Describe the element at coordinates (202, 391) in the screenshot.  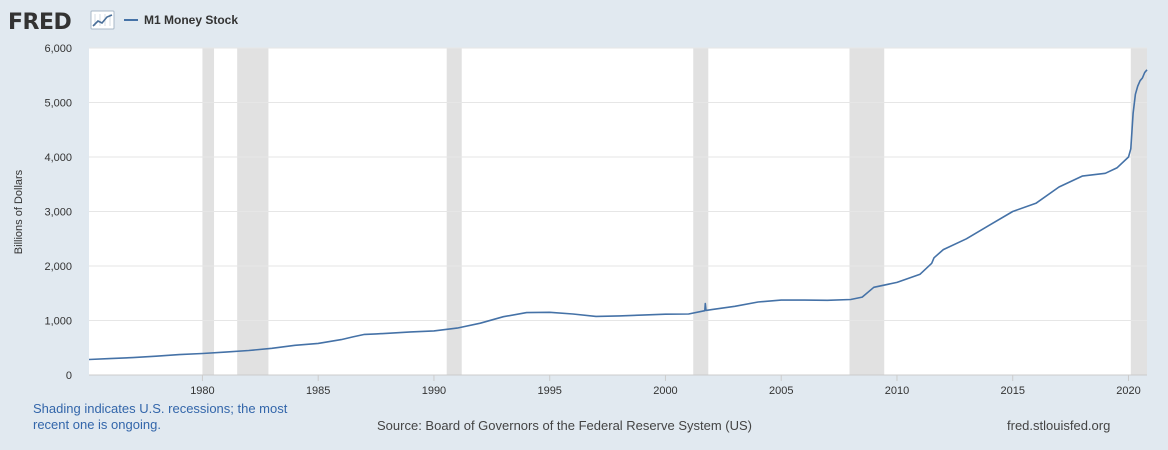
I see `x-tick-label: 1980` at that location.